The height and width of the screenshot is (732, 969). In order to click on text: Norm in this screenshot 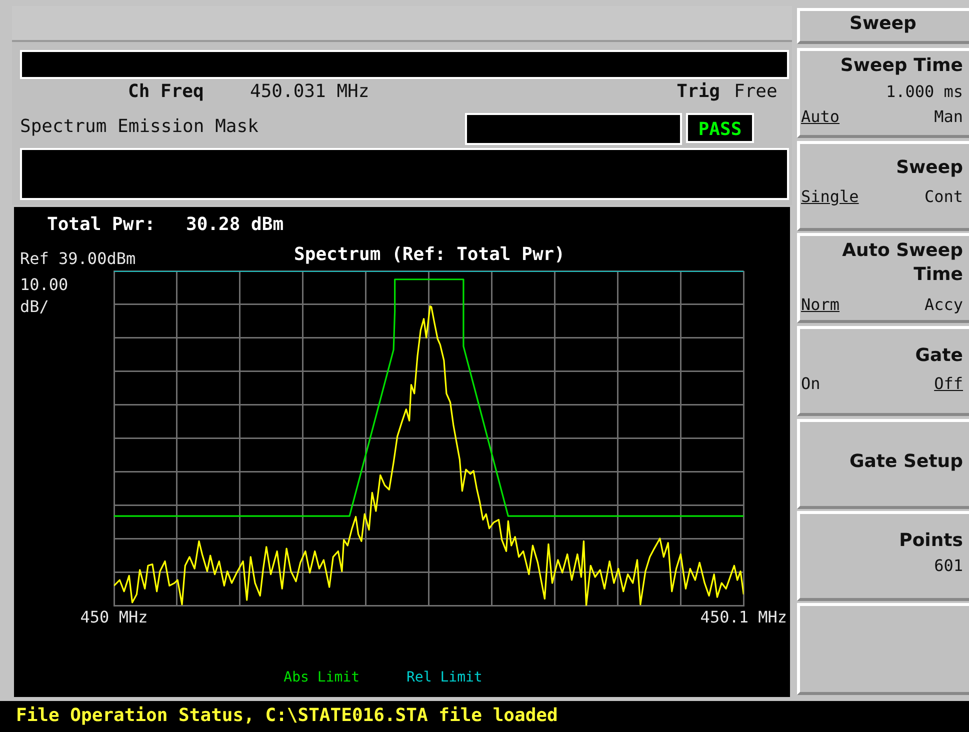, I will do `click(820, 304)`.